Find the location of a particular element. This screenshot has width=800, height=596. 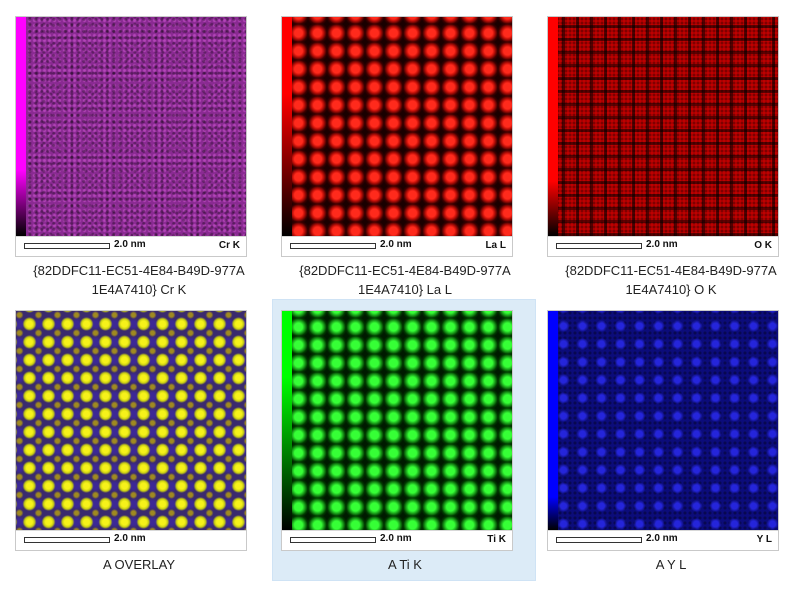

file-name-line-1: A OVERLAY is located at coordinates (138, 564).